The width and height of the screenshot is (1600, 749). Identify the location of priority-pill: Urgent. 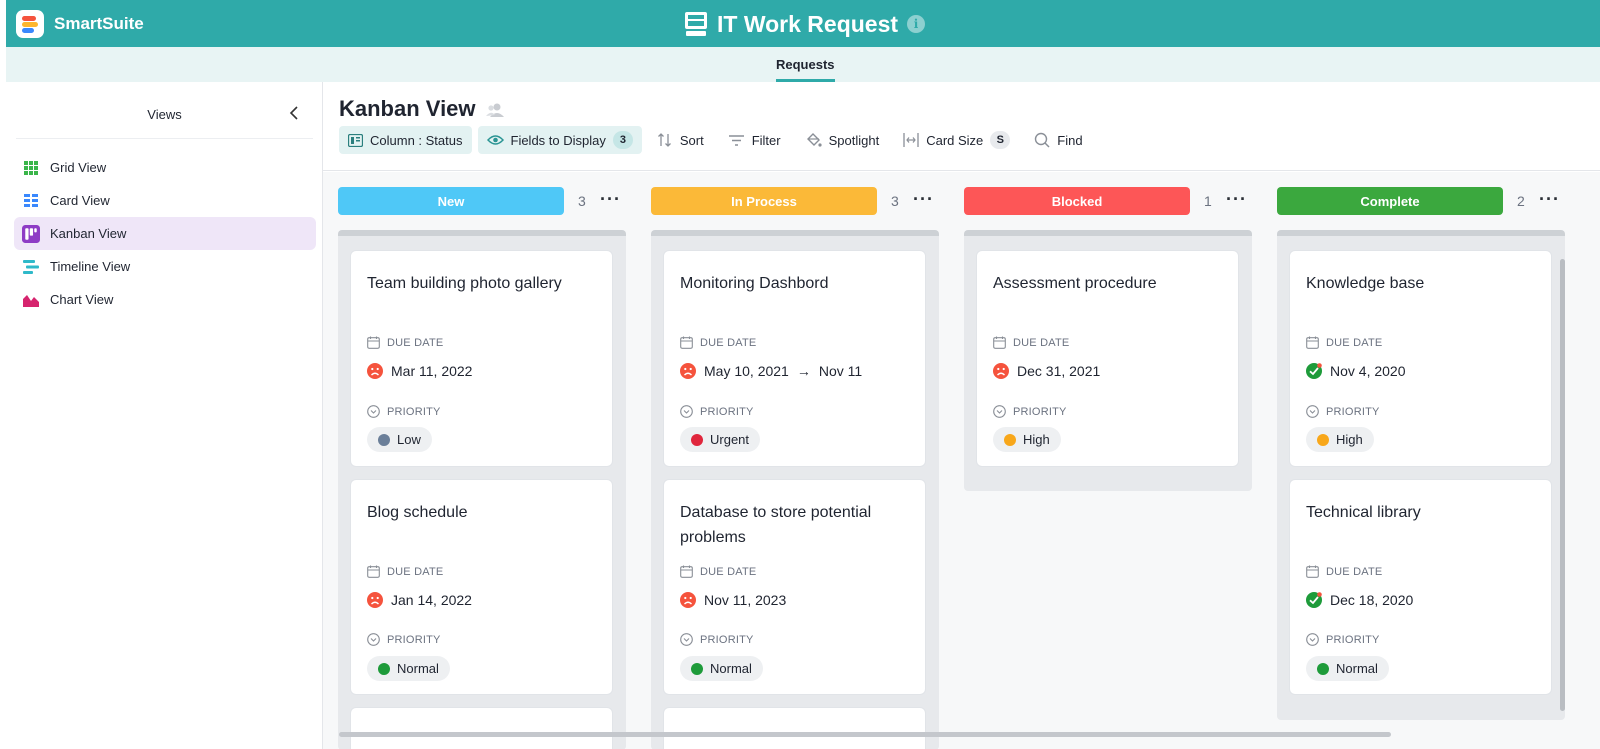
(720, 439).